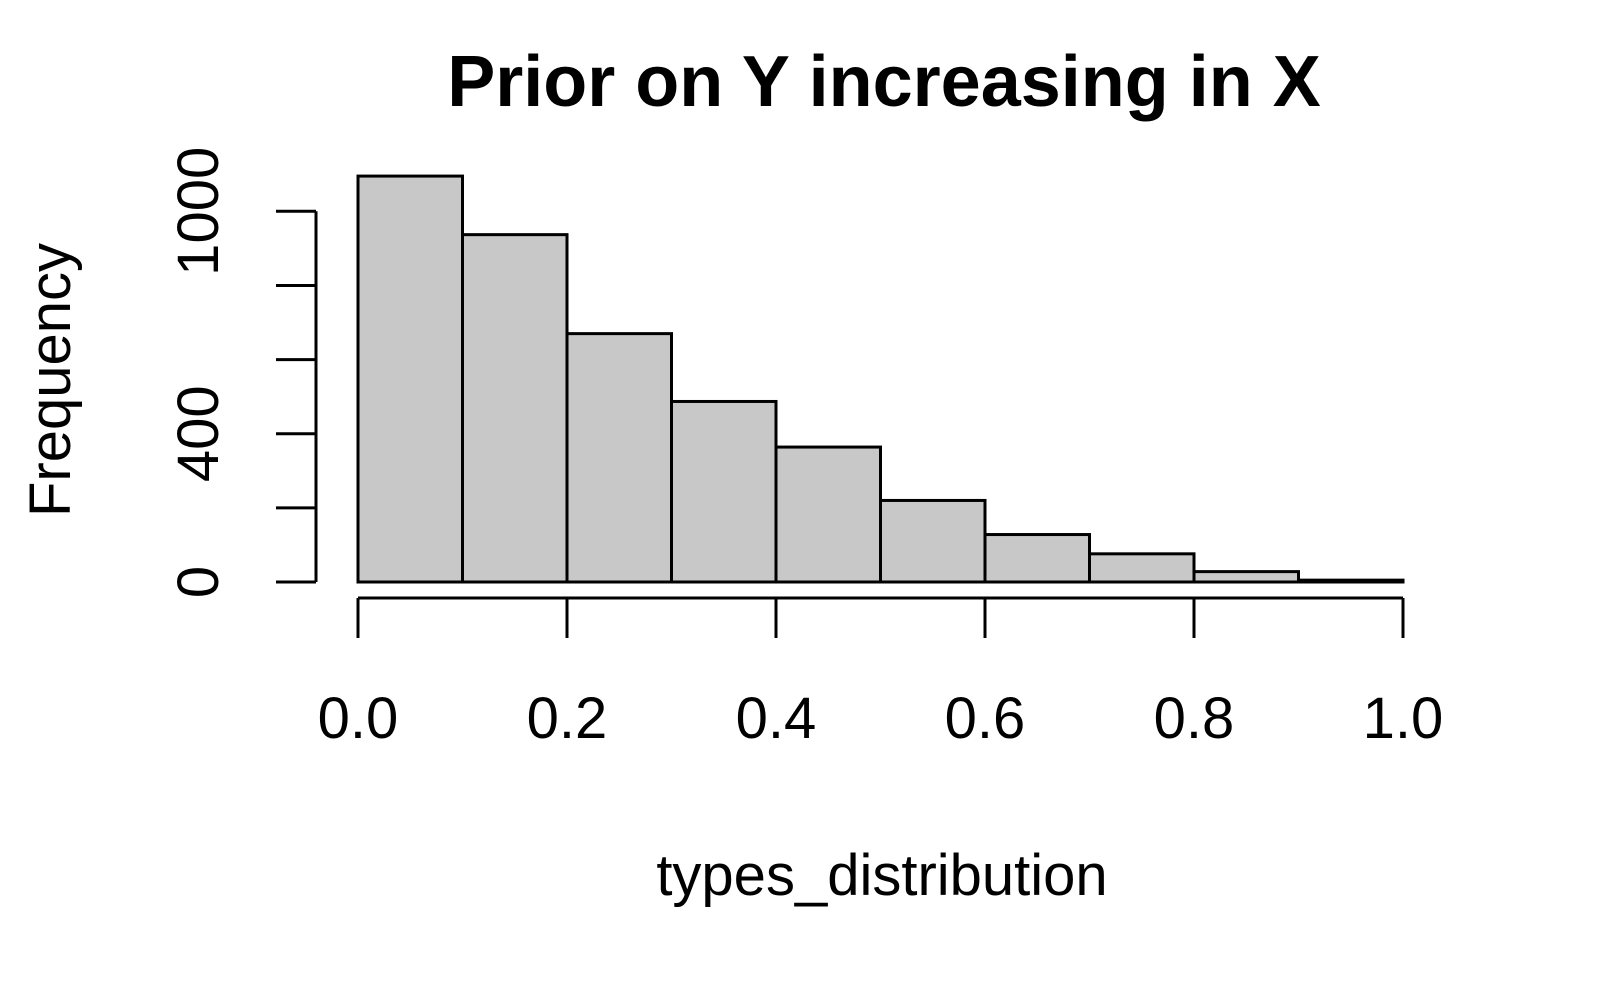  Describe the element at coordinates (198, 211) in the screenshot. I see `y-tick-label: 1000` at that location.